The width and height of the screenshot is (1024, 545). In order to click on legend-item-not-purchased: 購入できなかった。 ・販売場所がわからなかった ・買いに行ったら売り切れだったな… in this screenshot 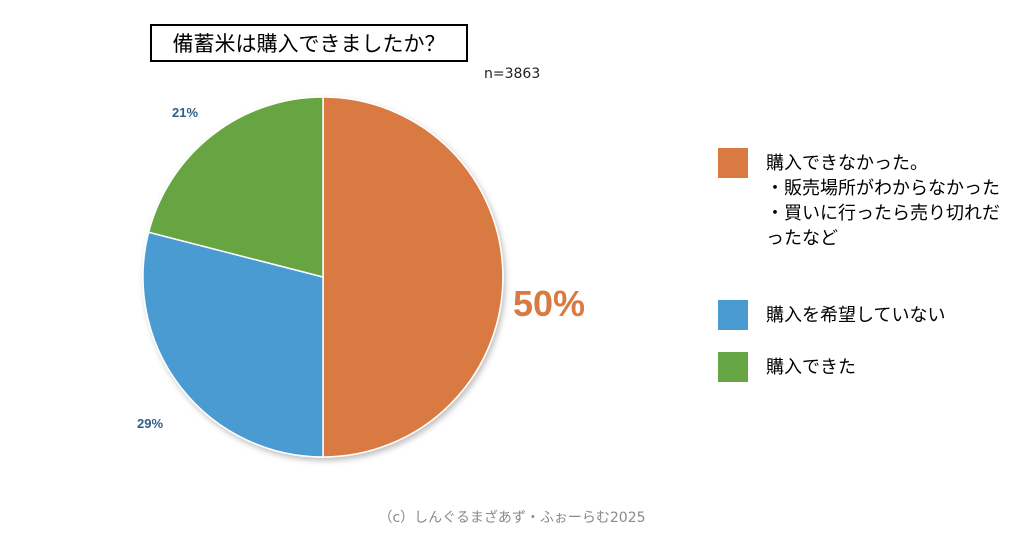, I will do `click(867, 199)`.